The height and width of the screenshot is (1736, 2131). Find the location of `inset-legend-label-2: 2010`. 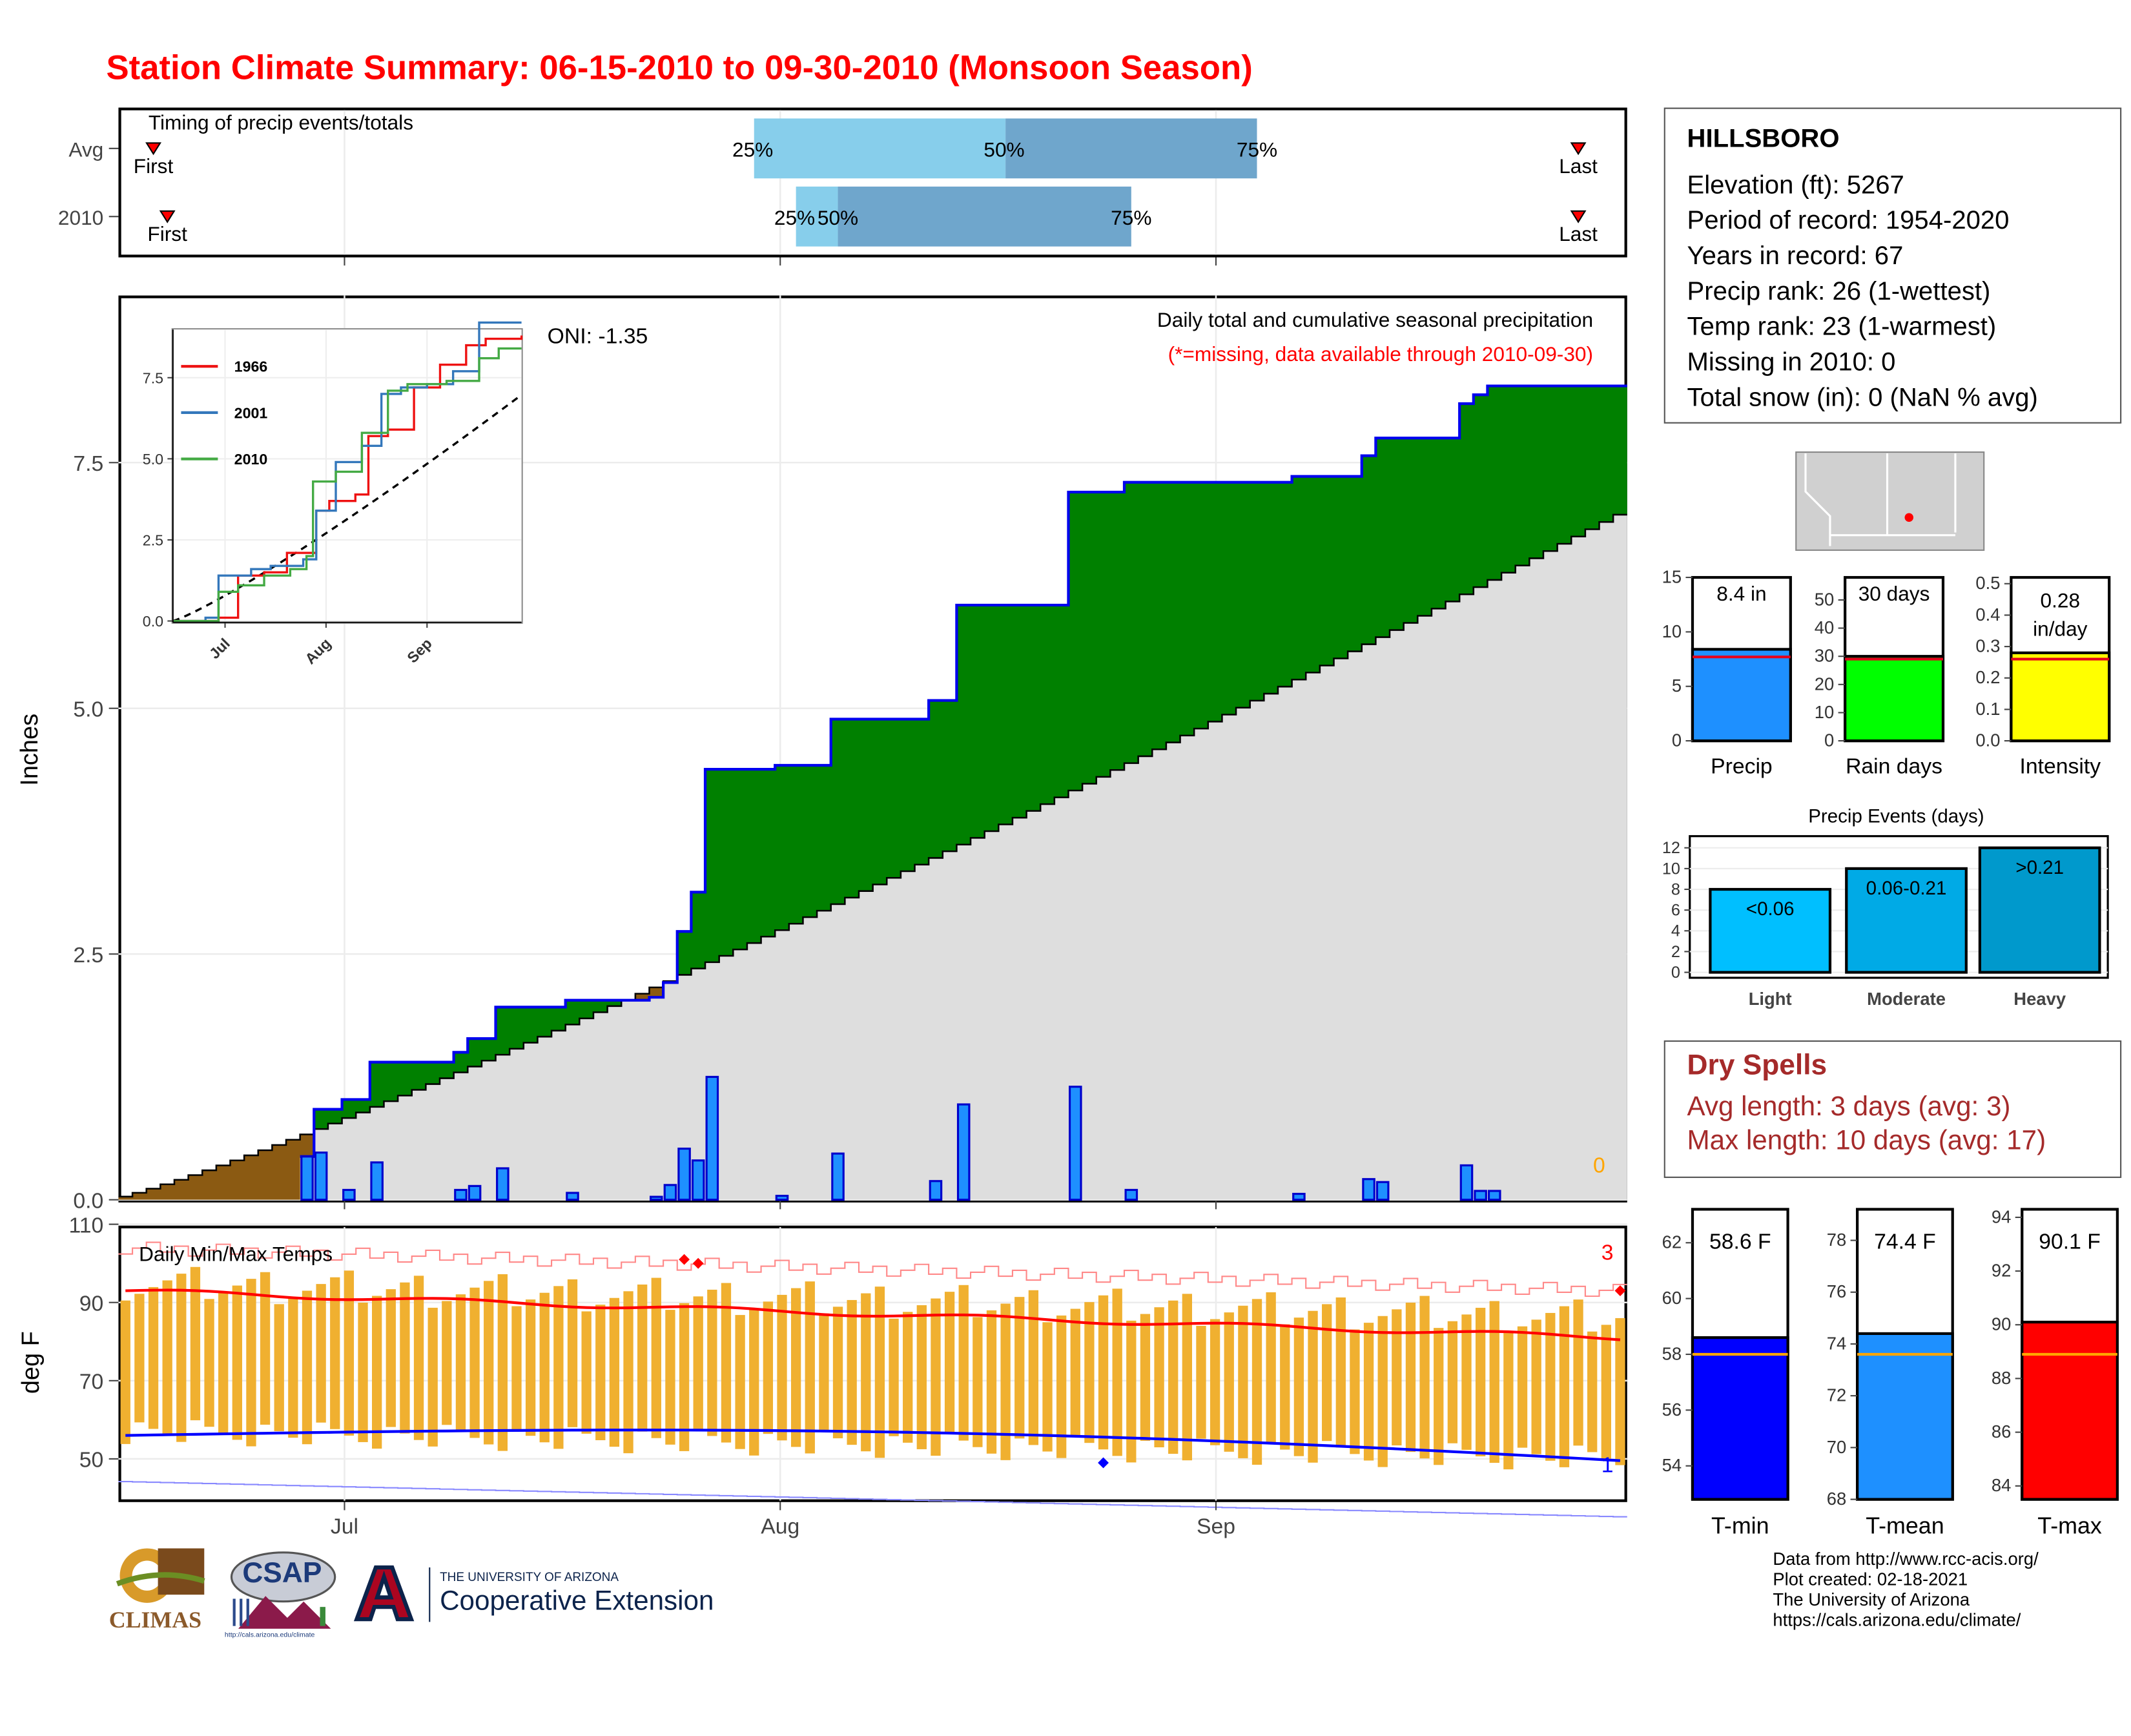

inset-legend-label-2: 2010 is located at coordinates (251, 460).